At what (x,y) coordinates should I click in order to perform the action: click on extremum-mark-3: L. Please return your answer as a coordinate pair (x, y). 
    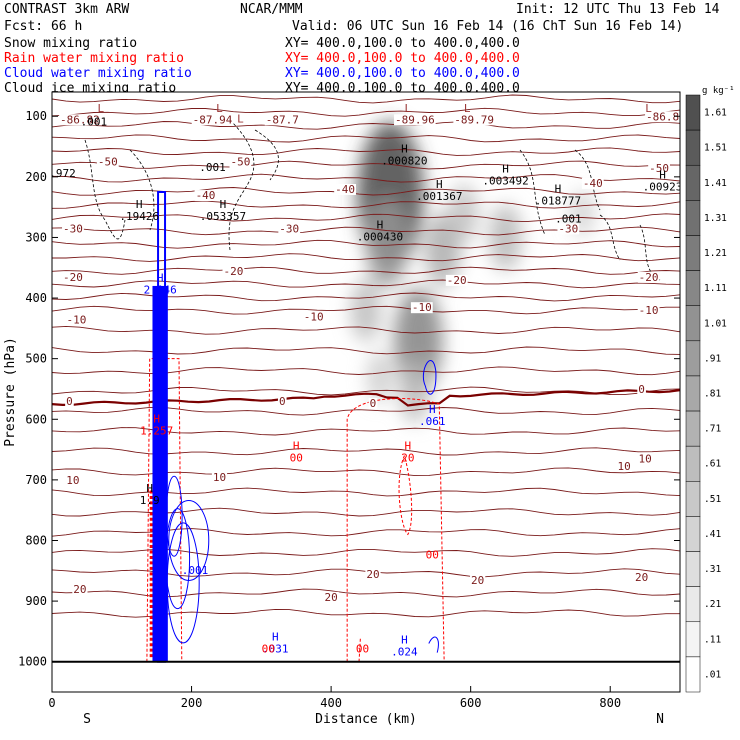
    Looking at the image, I should click on (467, 108).